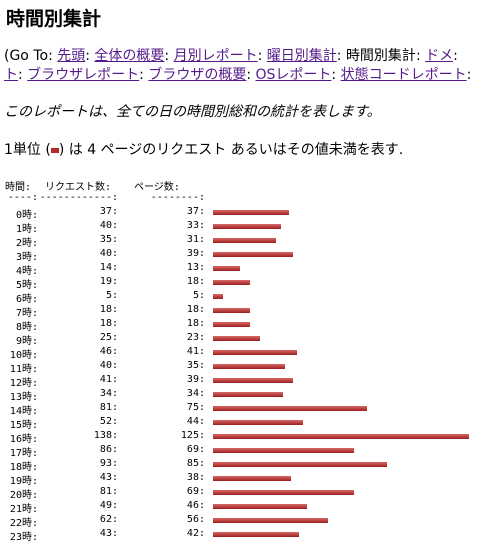 The height and width of the screenshot is (555, 481). I want to click on data-row: 23時 43 42, so click(240, 535).